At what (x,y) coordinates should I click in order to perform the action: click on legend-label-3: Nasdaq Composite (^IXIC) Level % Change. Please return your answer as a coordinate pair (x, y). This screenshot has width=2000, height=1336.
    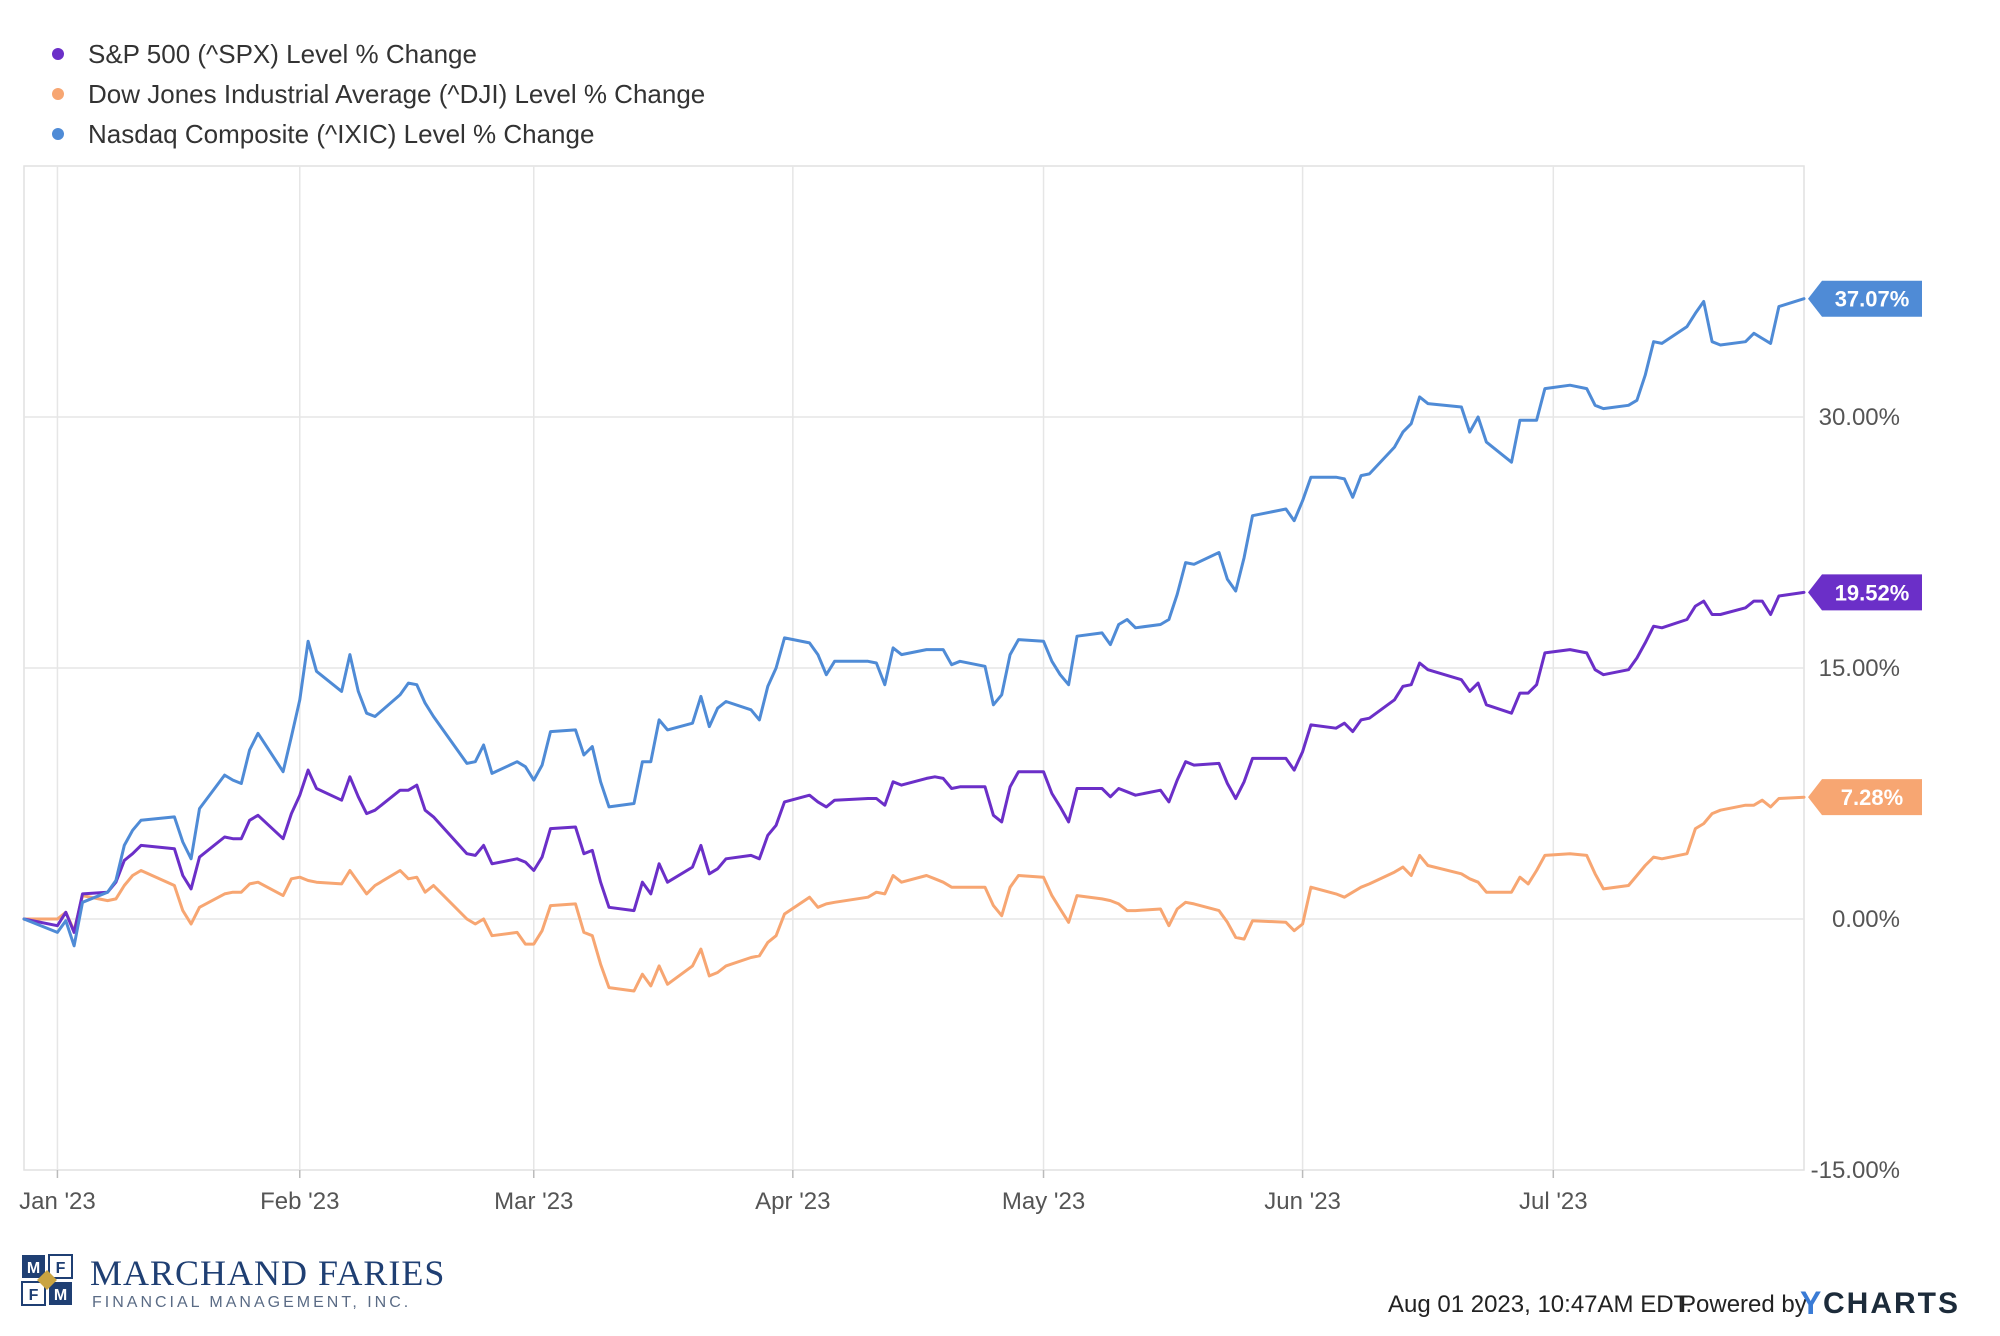
    Looking at the image, I should click on (341, 134).